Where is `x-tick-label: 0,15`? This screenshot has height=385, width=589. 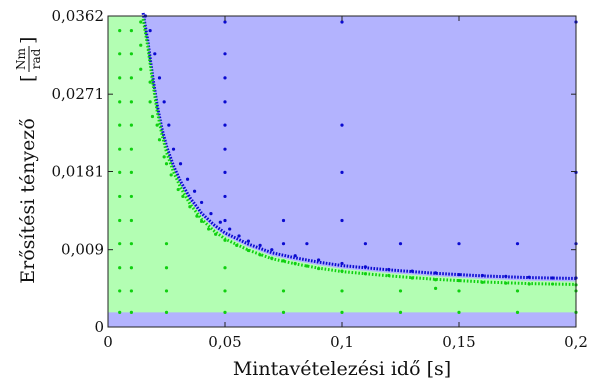
x-tick-label: 0,15 is located at coordinates (458, 342).